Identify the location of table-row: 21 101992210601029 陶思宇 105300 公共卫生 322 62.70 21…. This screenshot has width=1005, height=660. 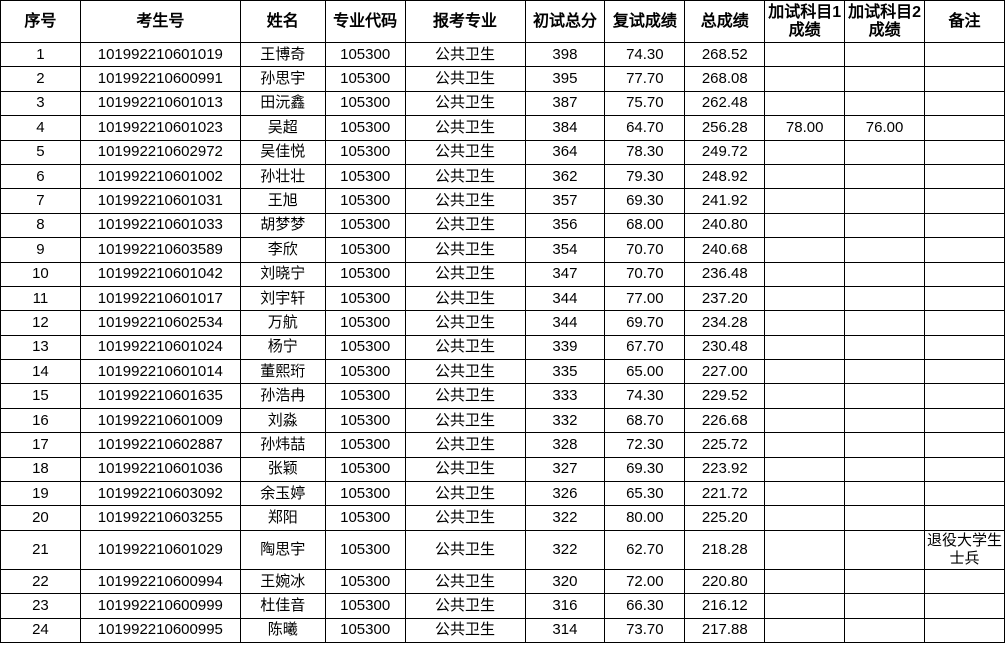
(502, 549).